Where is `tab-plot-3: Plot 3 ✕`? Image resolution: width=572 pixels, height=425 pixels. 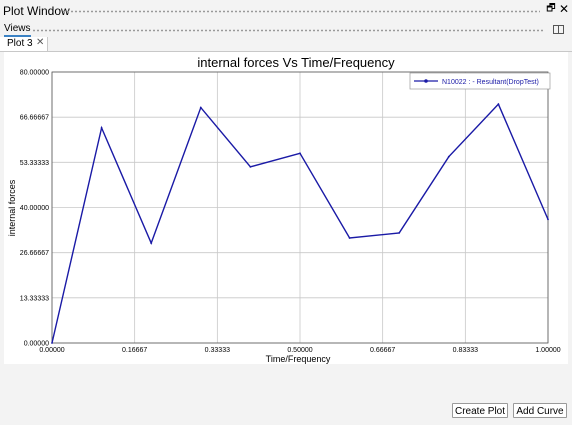
tab-plot-3: Plot 3 ✕ is located at coordinates (24, 44).